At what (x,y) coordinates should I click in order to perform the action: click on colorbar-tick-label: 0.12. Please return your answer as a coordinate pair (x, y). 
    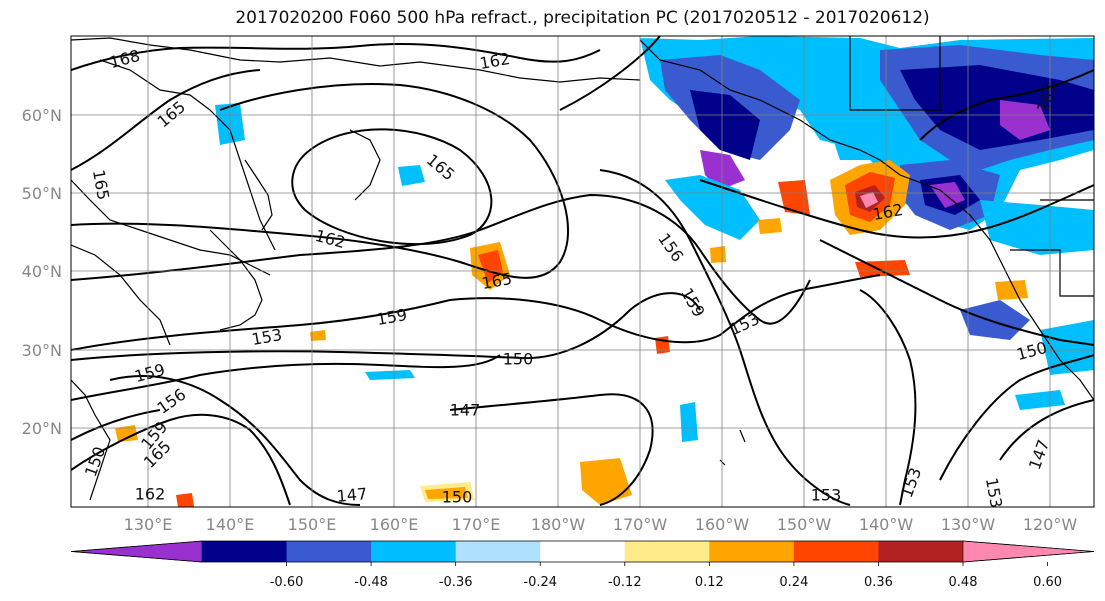
    Looking at the image, I should click on (709, 582).